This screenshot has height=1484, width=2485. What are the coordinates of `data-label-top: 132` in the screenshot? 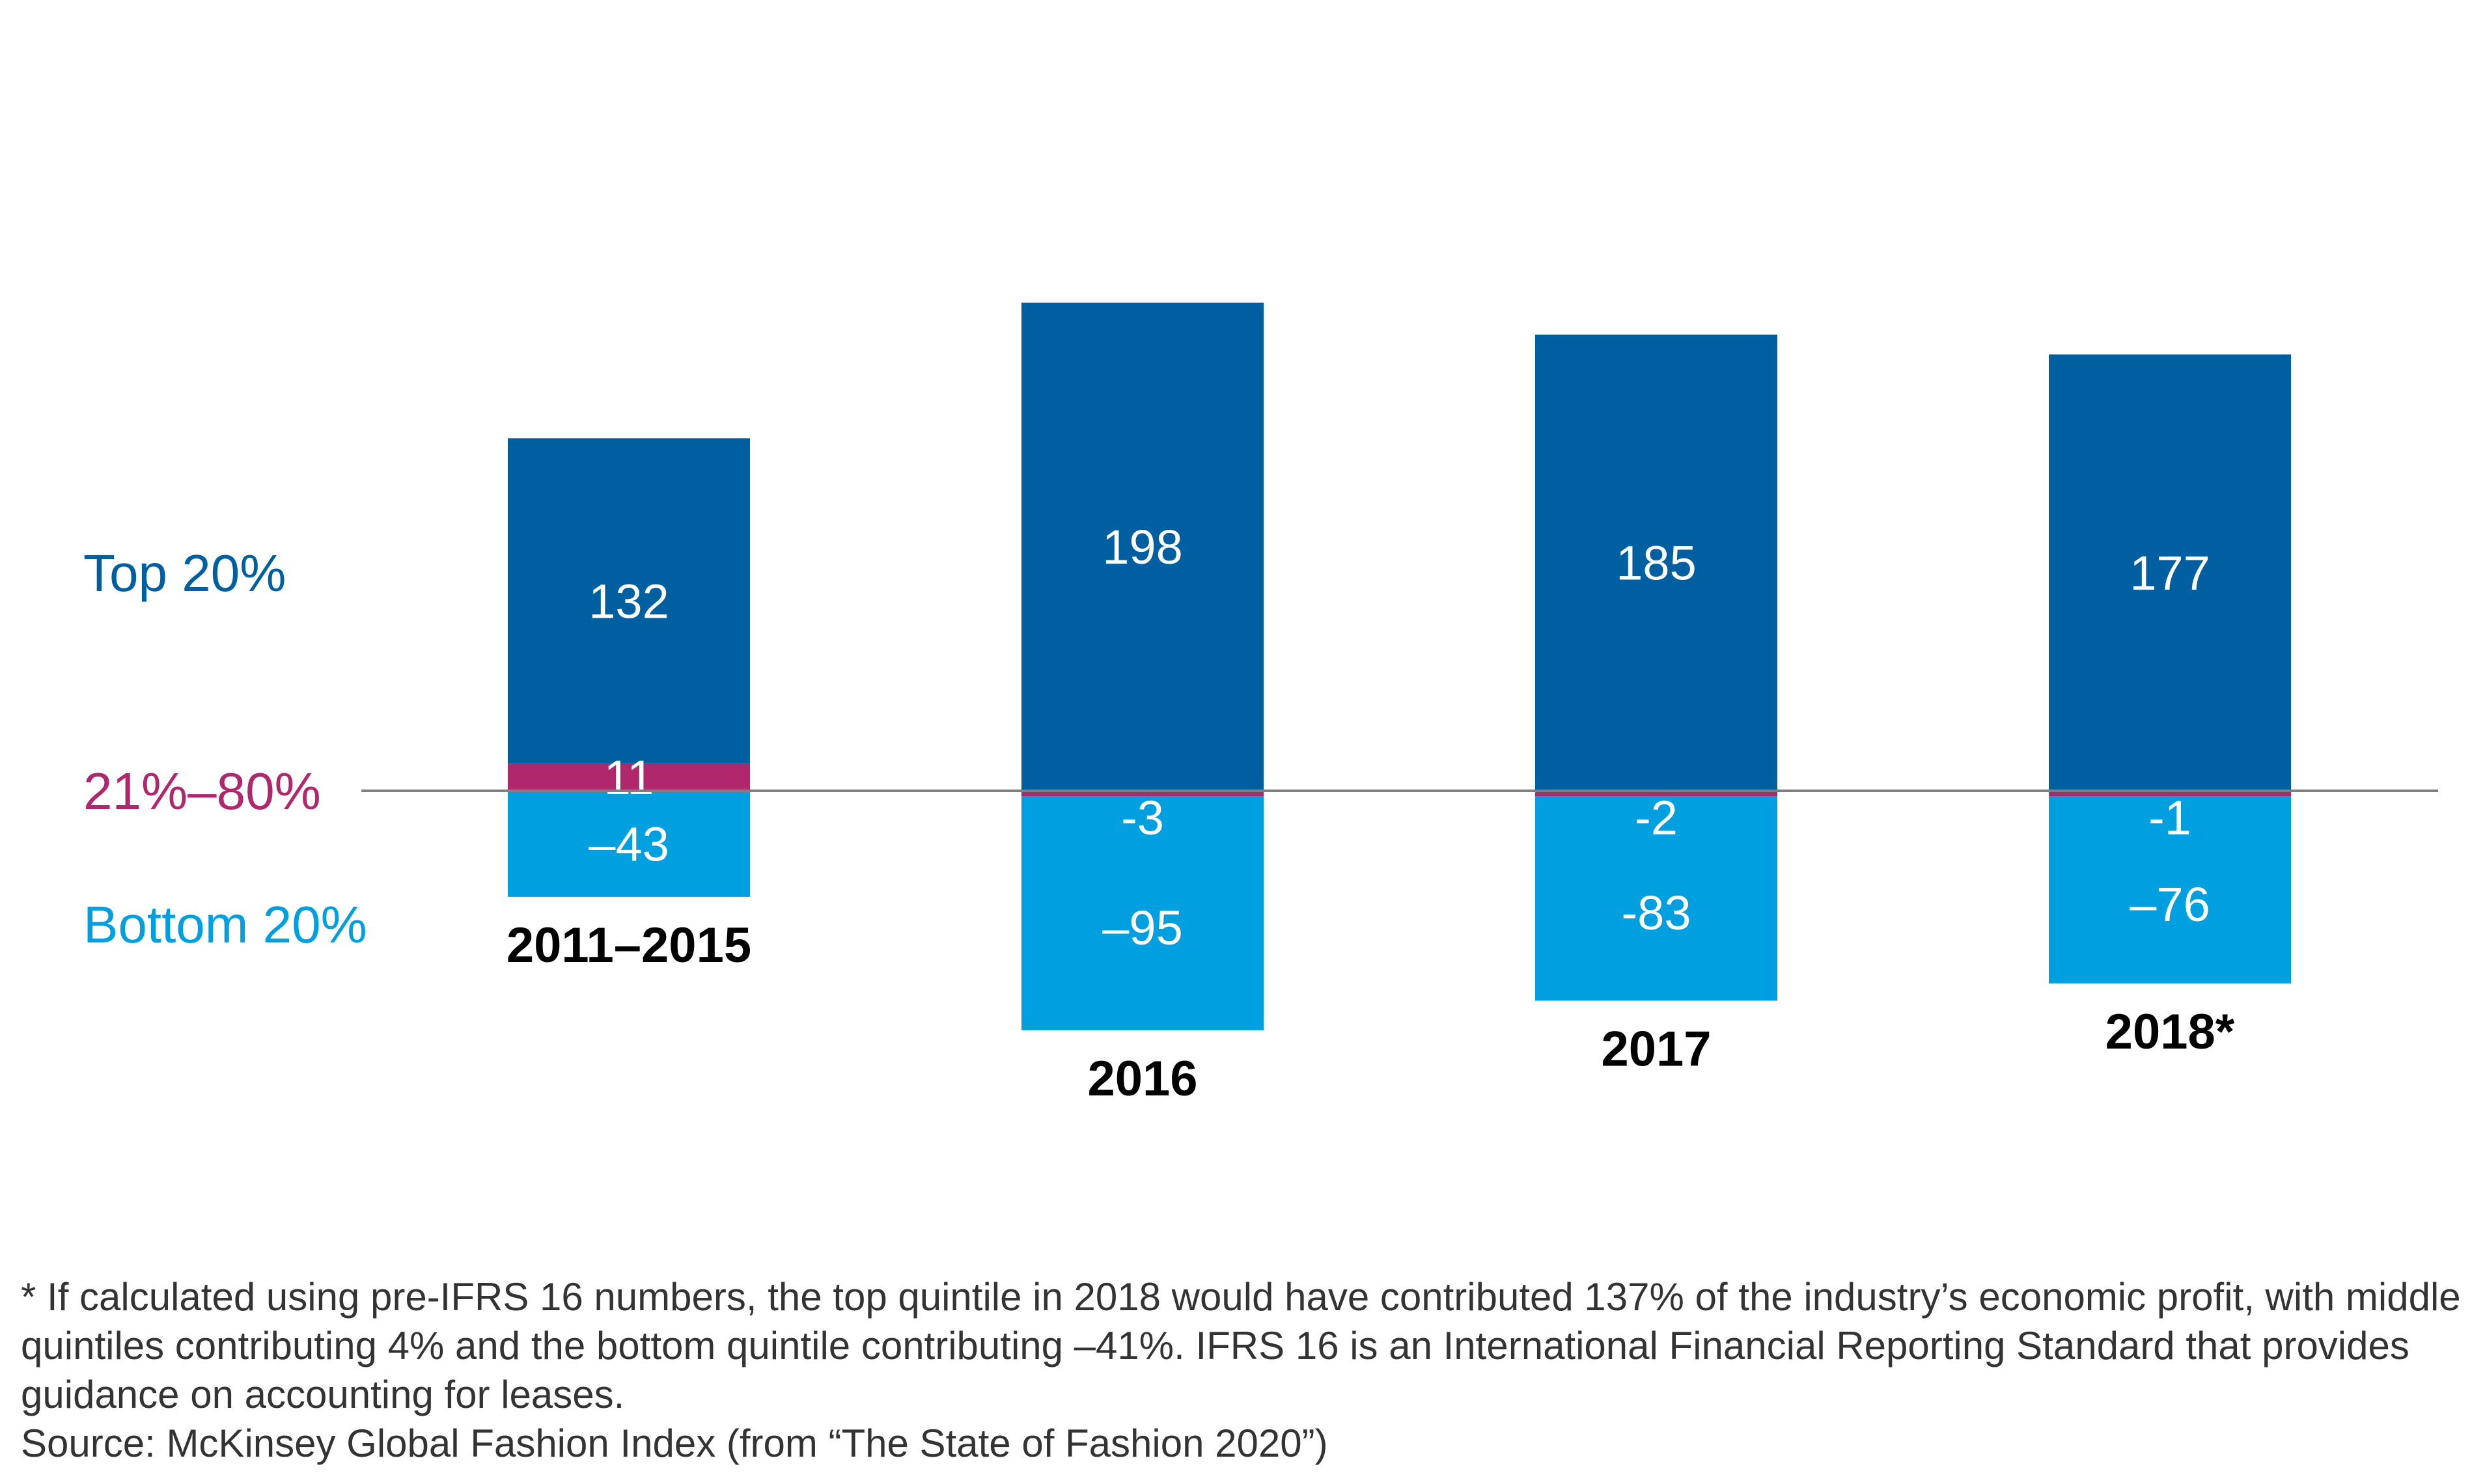 It's located at (629, 601).